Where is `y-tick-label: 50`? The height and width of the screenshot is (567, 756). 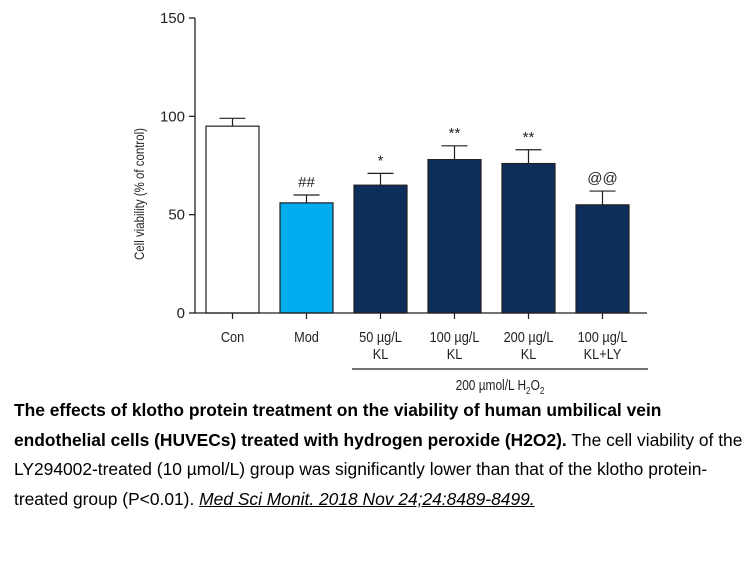
y-tick-label: 50 is located at coordinates (176, 215).